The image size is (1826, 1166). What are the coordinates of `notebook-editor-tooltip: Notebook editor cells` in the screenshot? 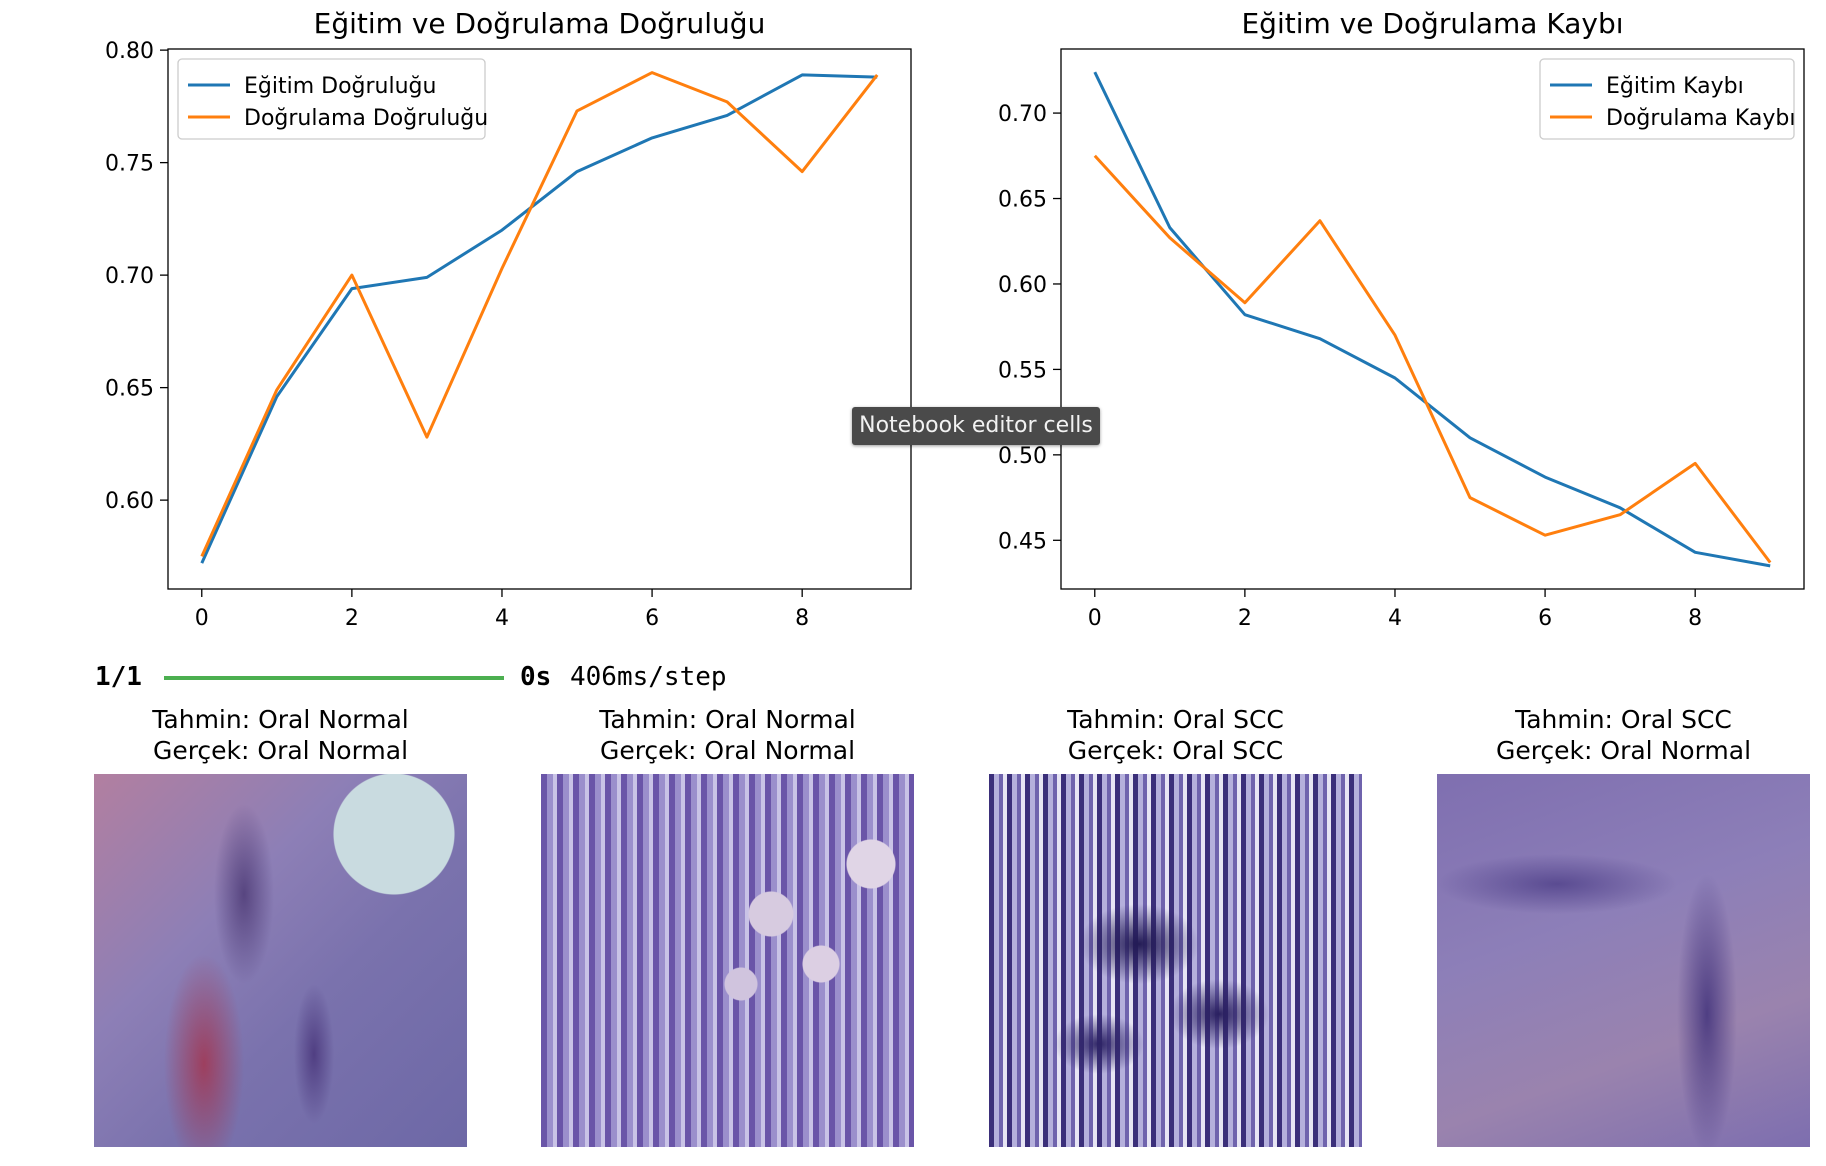 It's located at (976, 426).